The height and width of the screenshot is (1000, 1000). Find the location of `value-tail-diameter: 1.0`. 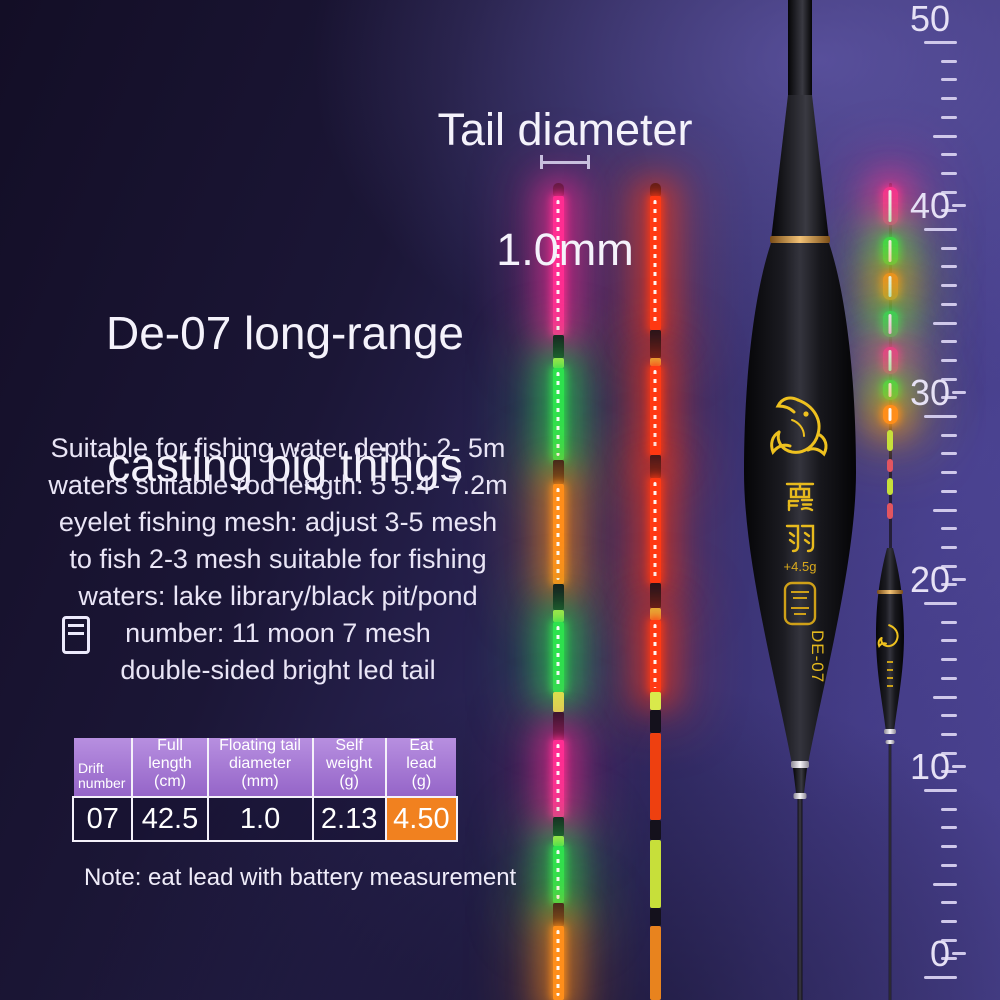

value-tail-diameter: 1.0 is located at coordinates (261, 819).